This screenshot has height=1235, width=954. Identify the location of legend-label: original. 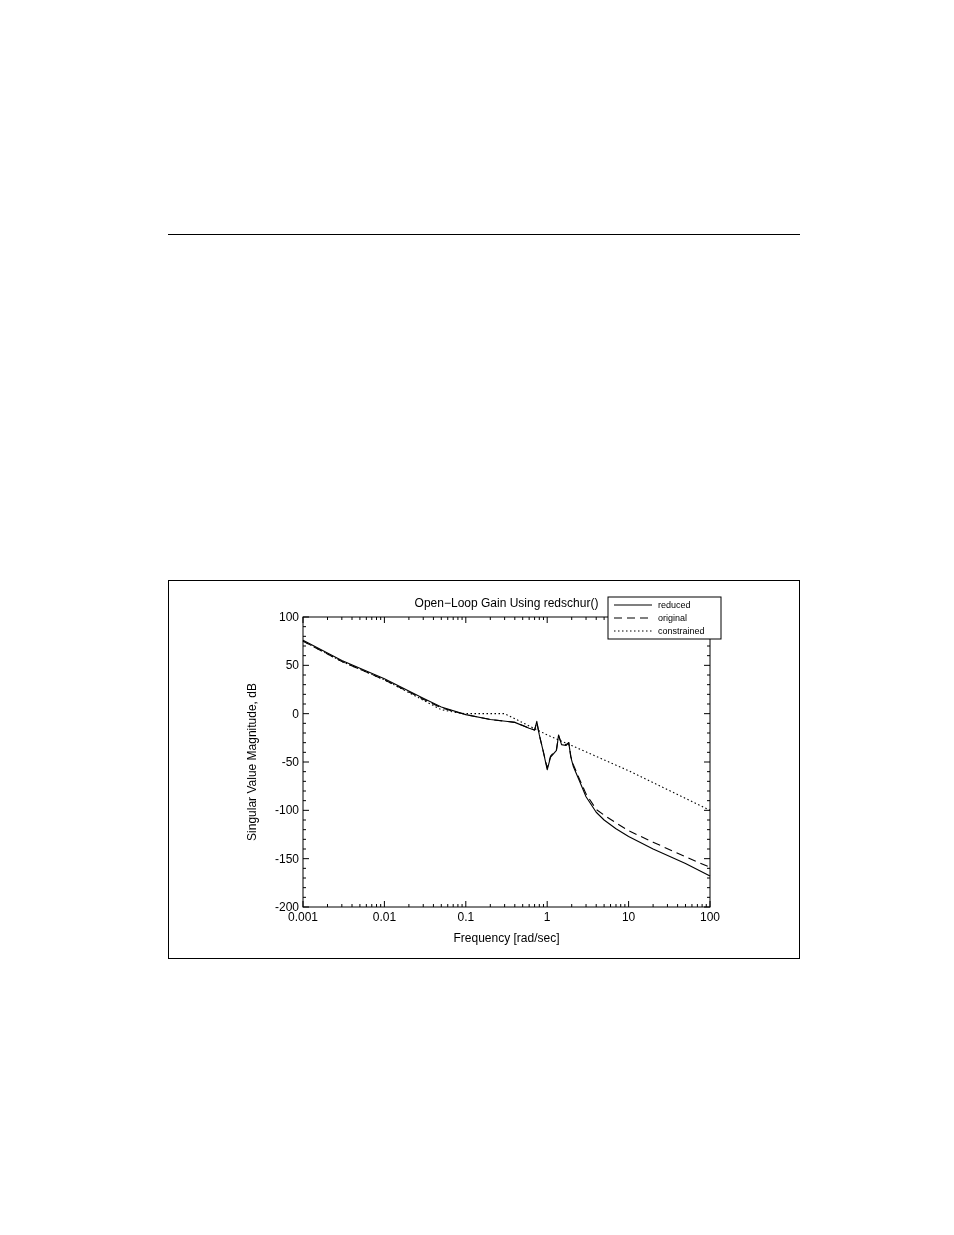
(673, 618).